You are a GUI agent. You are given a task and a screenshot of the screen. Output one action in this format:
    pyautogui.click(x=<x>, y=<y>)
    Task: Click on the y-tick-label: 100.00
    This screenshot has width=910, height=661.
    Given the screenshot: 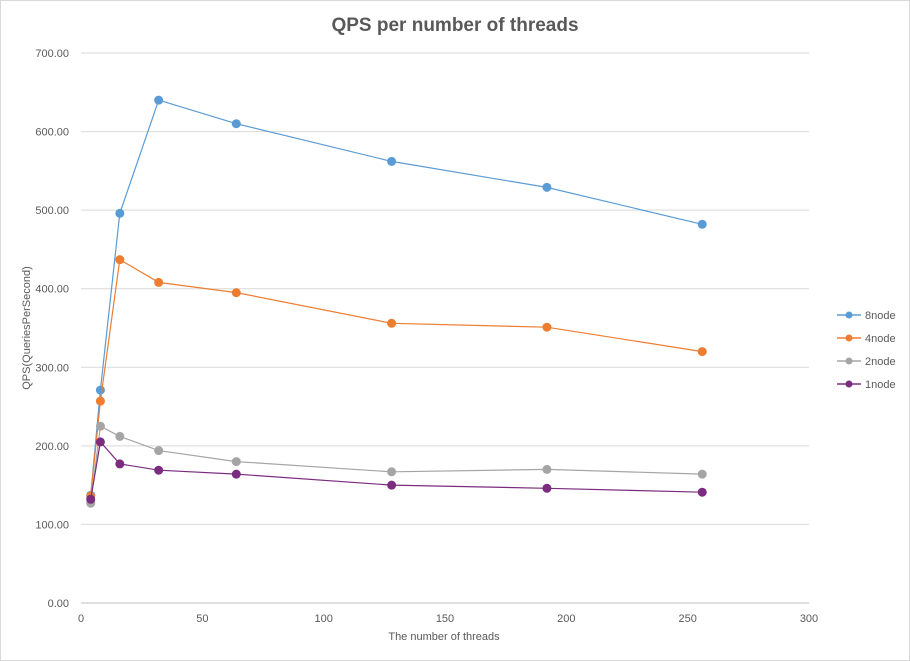 What is the action you would take?
    pyautogui.click(x=52, y=525)
    